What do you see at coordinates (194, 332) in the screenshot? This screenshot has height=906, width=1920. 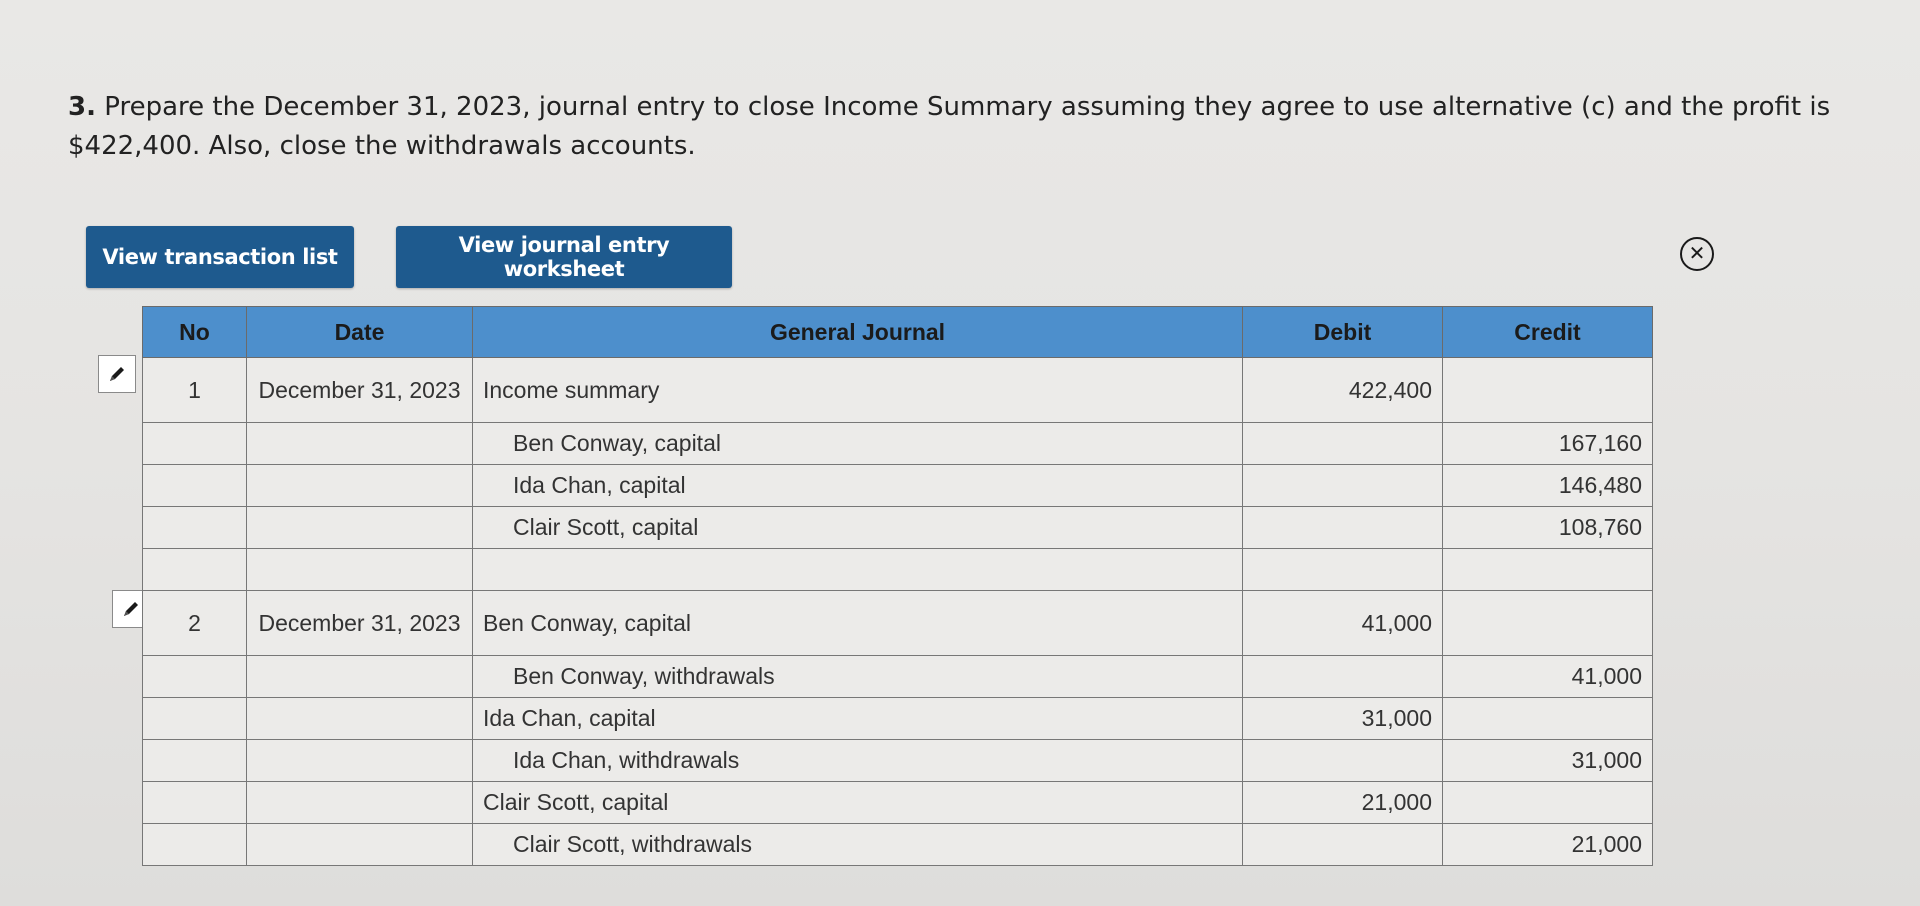 I see `header-no: No` at bounding box center [194, 332].